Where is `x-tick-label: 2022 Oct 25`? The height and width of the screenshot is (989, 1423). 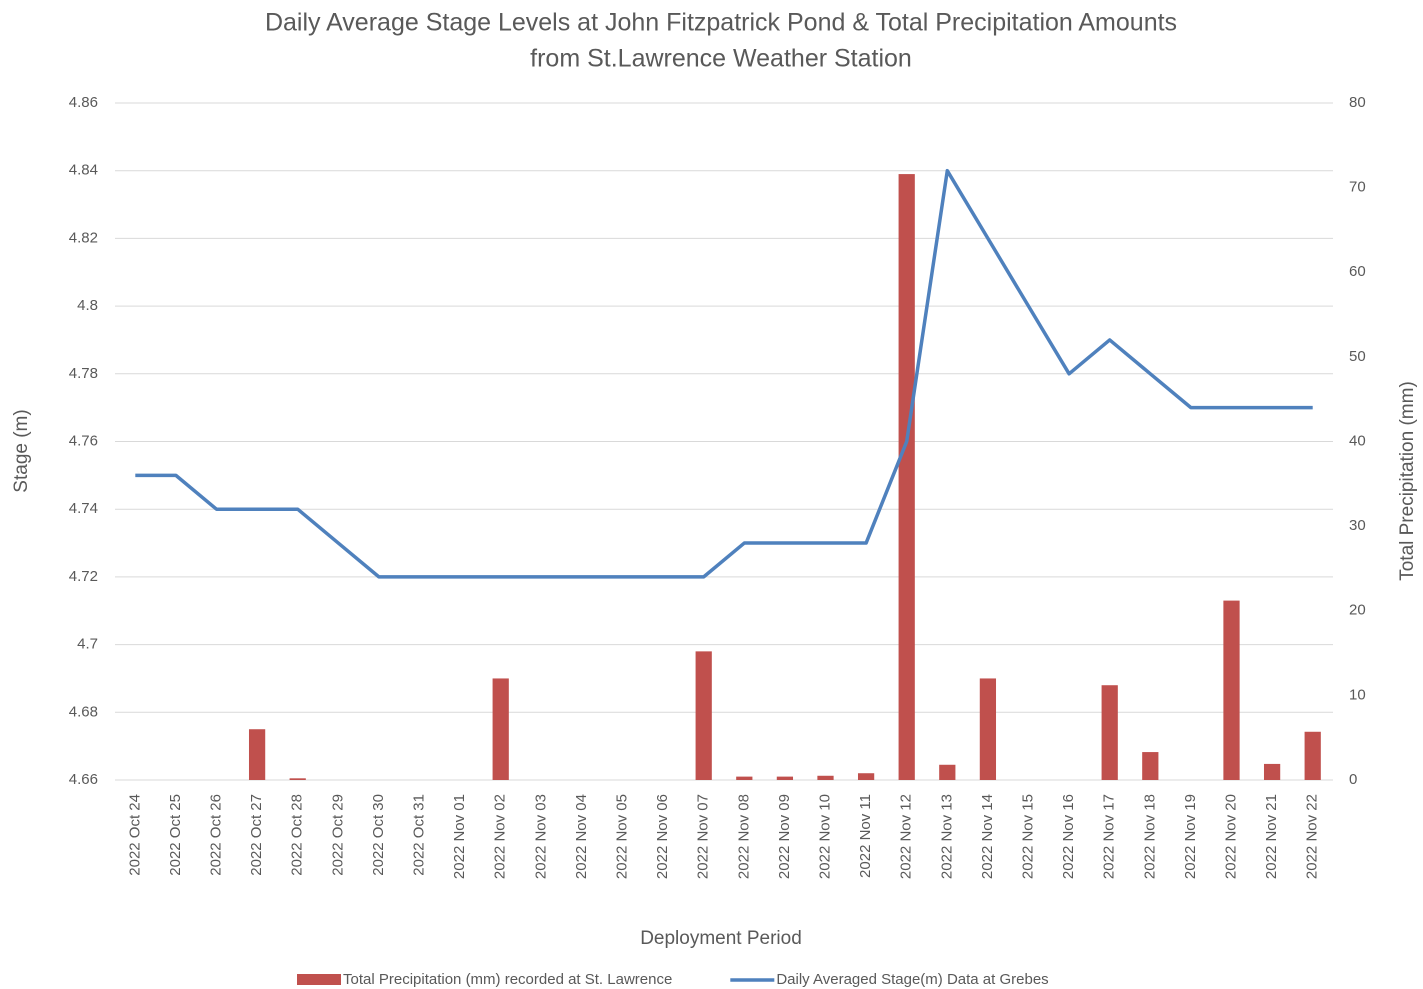
x-tick-label: 2022 Oct 25 is located at coordinates (175, 835).